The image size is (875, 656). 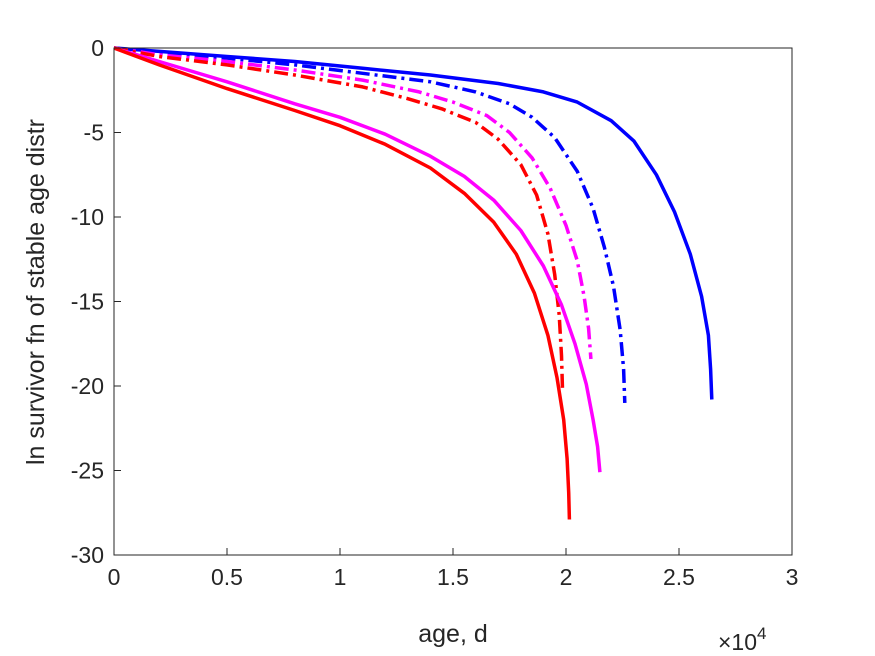 What do you see at coordinates (761, 633) in the screenshot?
I see `x-axis-multiplier-exponent: 4` at bounding box center [761, 633].